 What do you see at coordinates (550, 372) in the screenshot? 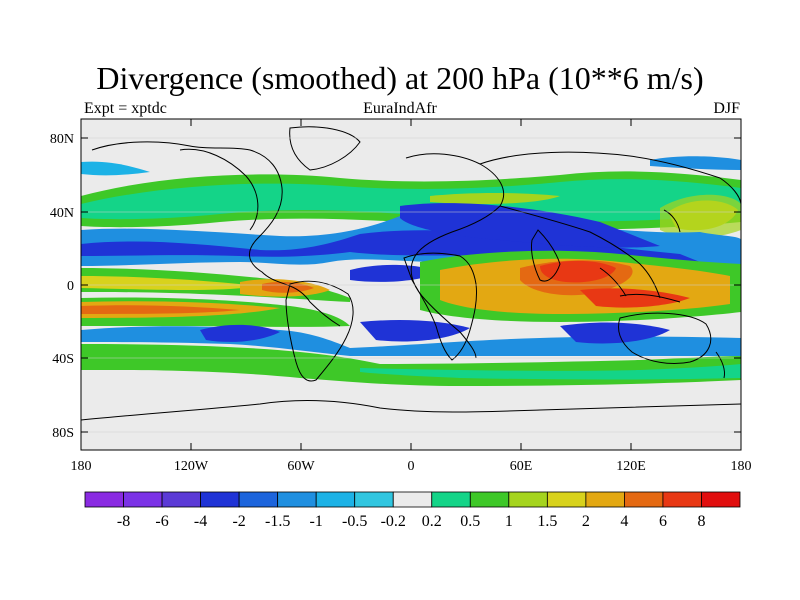
I see `field-south-light-green` at bounding box center [550, 372].